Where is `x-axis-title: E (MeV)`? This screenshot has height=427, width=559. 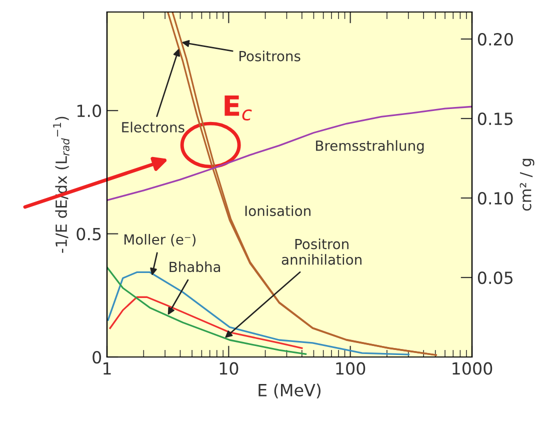 x-axis-title: E (MeV) is located at coordinates (289, 391).